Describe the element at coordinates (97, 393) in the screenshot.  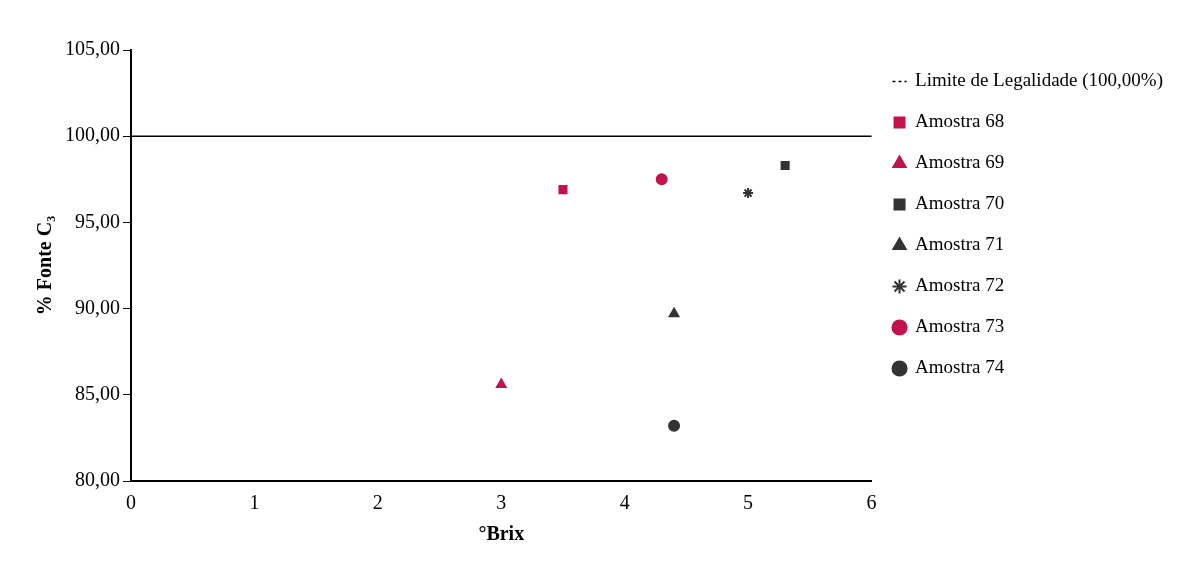
I see `y-tick-label: 85,00` at that location.